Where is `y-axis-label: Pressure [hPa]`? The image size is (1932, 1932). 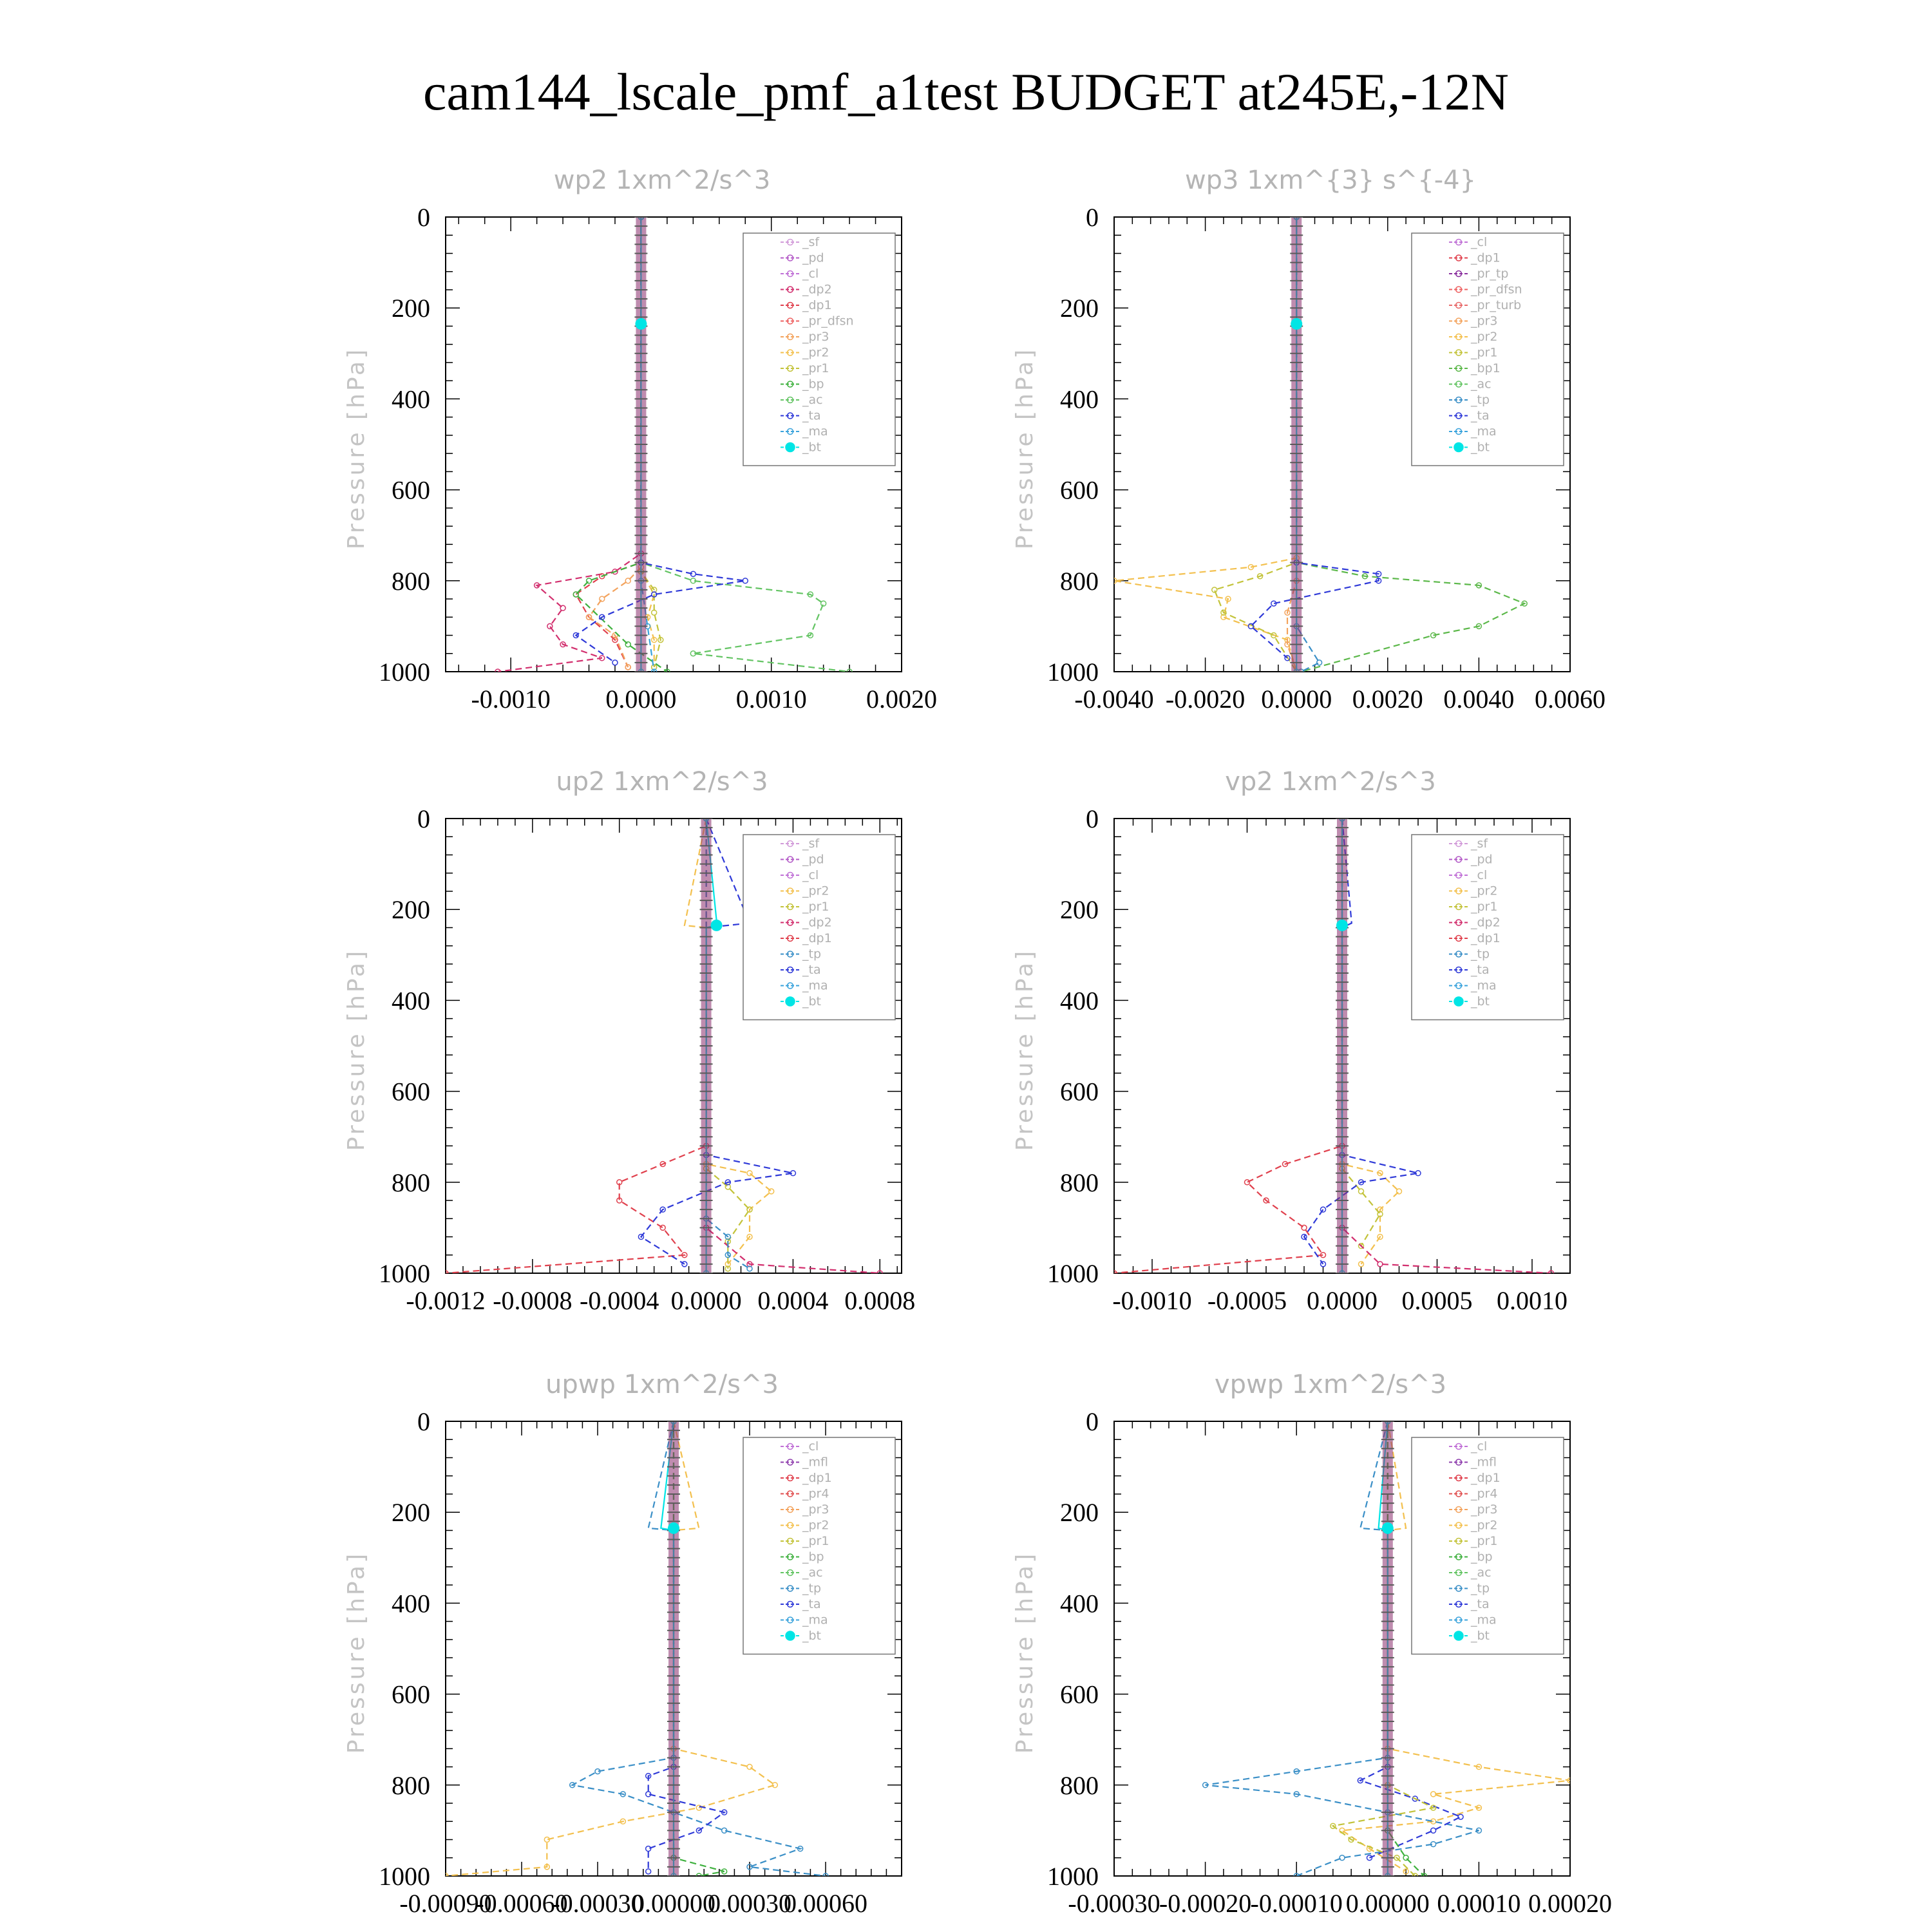
y-axis-label: Pressure [hPa] is located at coordinates (1025, 448).